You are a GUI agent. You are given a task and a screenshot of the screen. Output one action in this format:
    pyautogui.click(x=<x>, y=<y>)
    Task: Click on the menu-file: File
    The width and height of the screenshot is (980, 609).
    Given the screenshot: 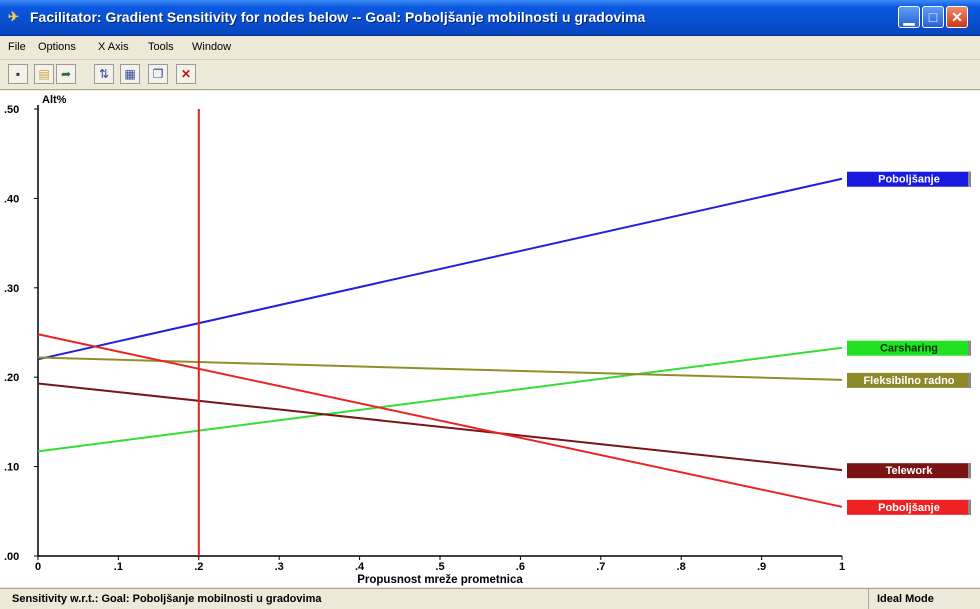 What is the action you would take?
    pyautogui.click(x=17, y=47)
    